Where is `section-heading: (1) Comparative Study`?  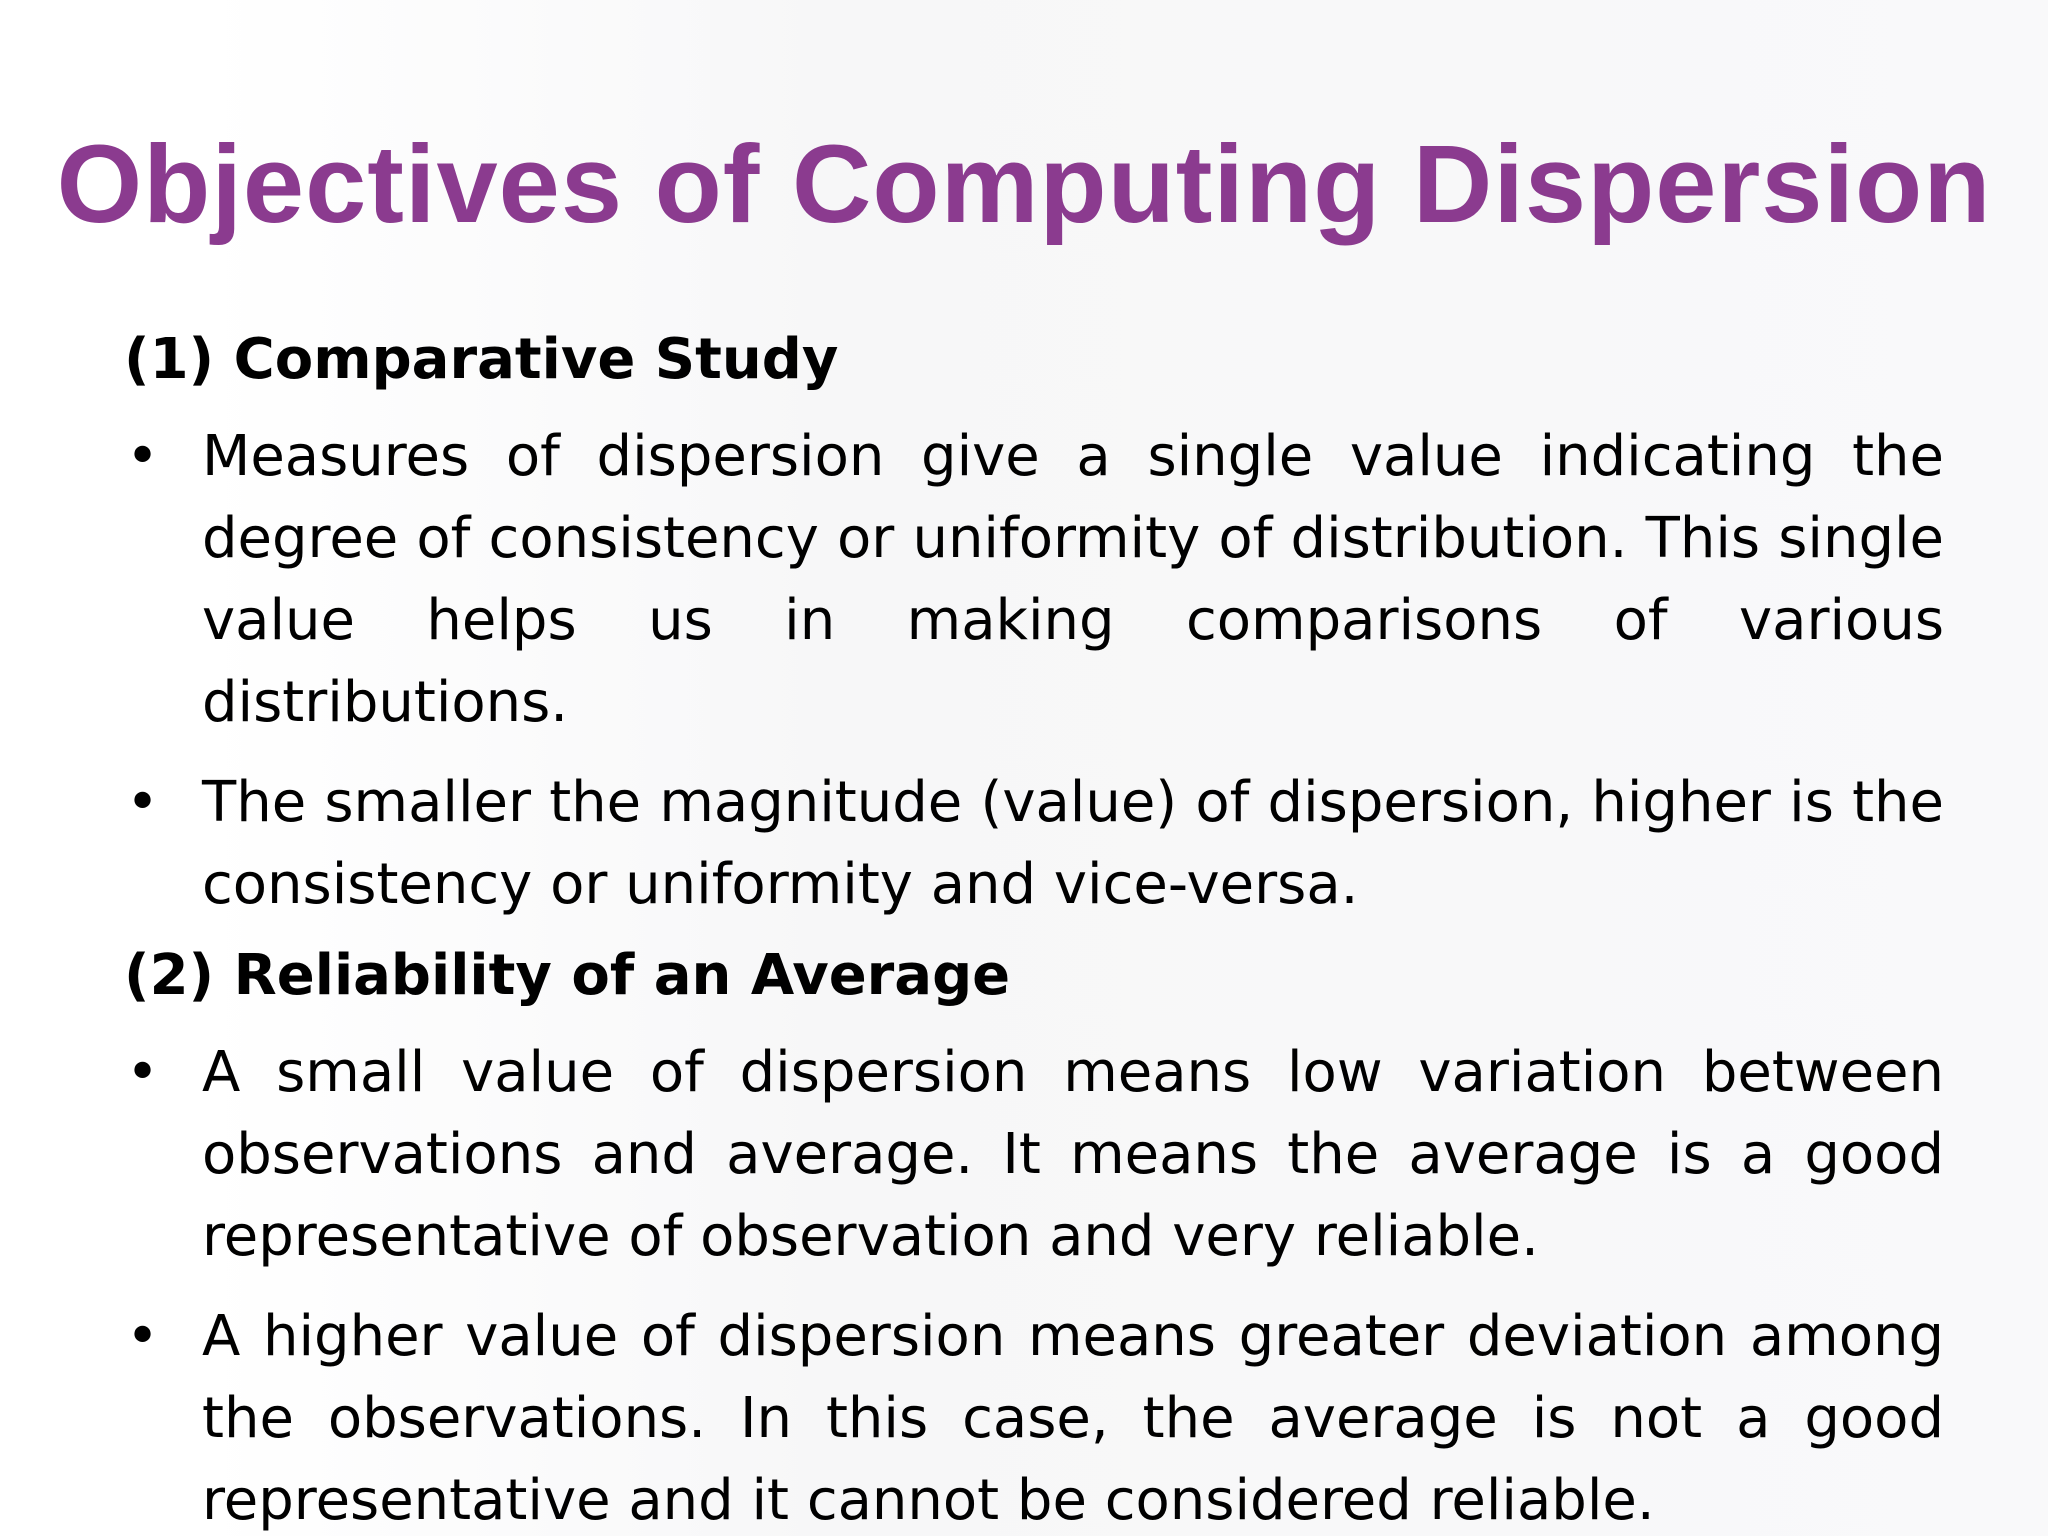 section-heading: (1) Comparative Study is located at coordinates (481, 359).